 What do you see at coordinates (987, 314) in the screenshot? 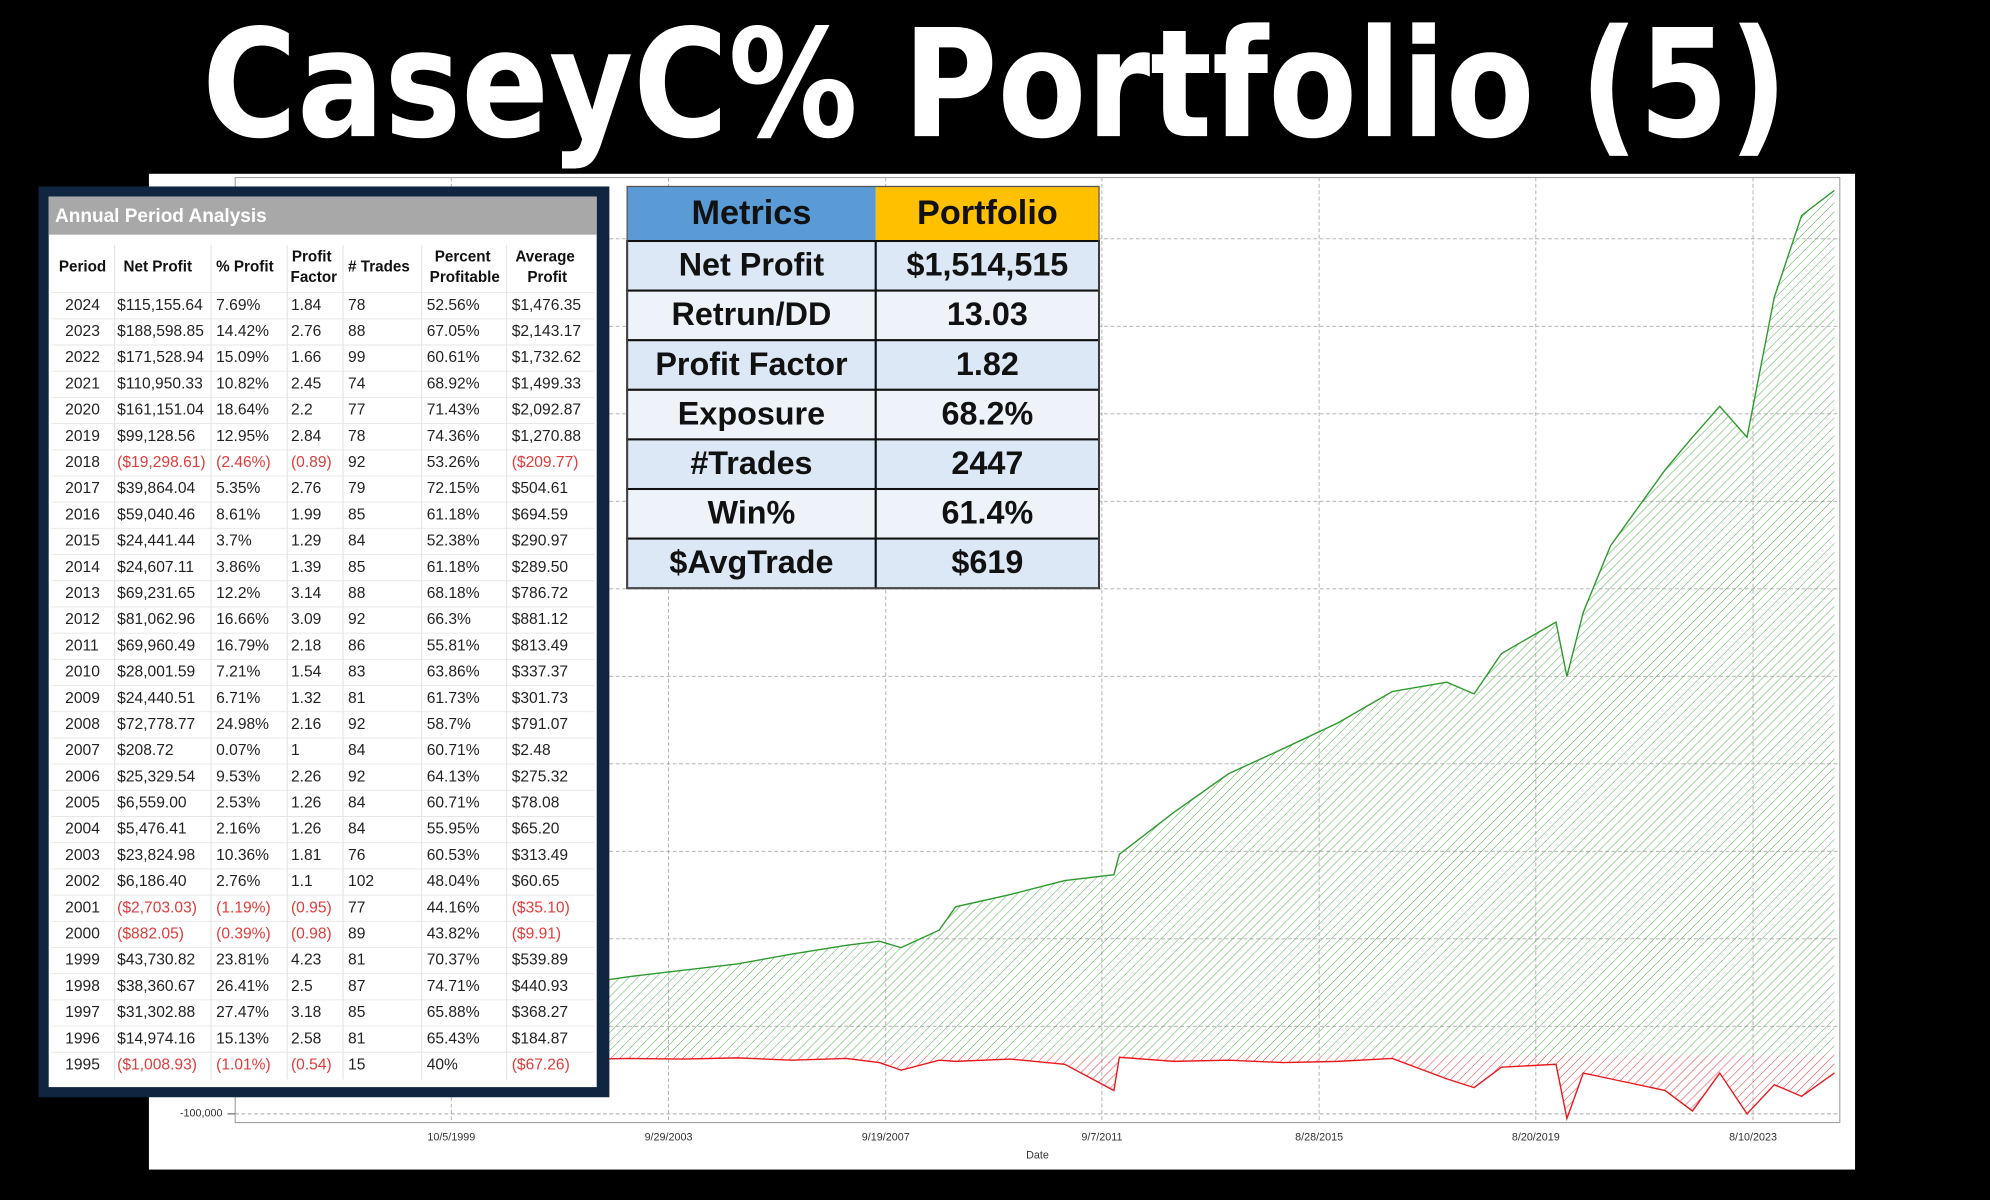
I see `metrics-value: 13.03` at bounding box center [987, 314].